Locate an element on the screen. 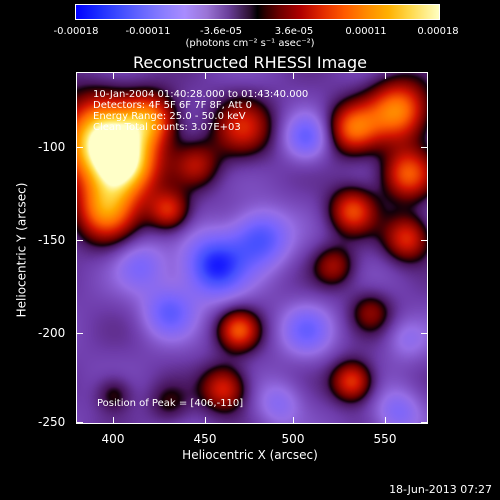  x-tick-label: 450 is located at coordinates (205, 439).